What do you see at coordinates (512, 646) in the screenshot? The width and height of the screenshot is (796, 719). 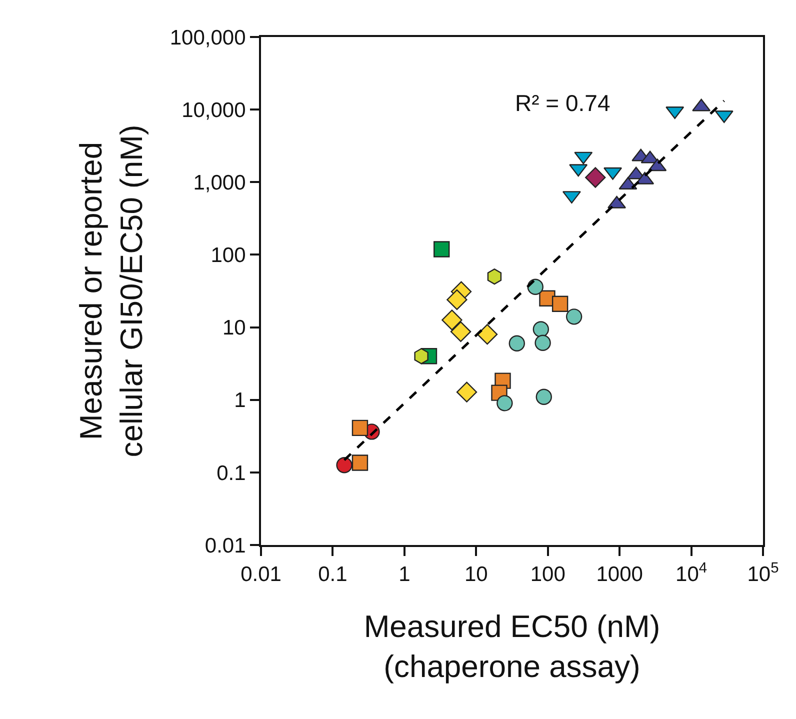 I see `x-axis-title: Measured EC50 (nM) (chaperone assay)` at bounding box center [512, 646].